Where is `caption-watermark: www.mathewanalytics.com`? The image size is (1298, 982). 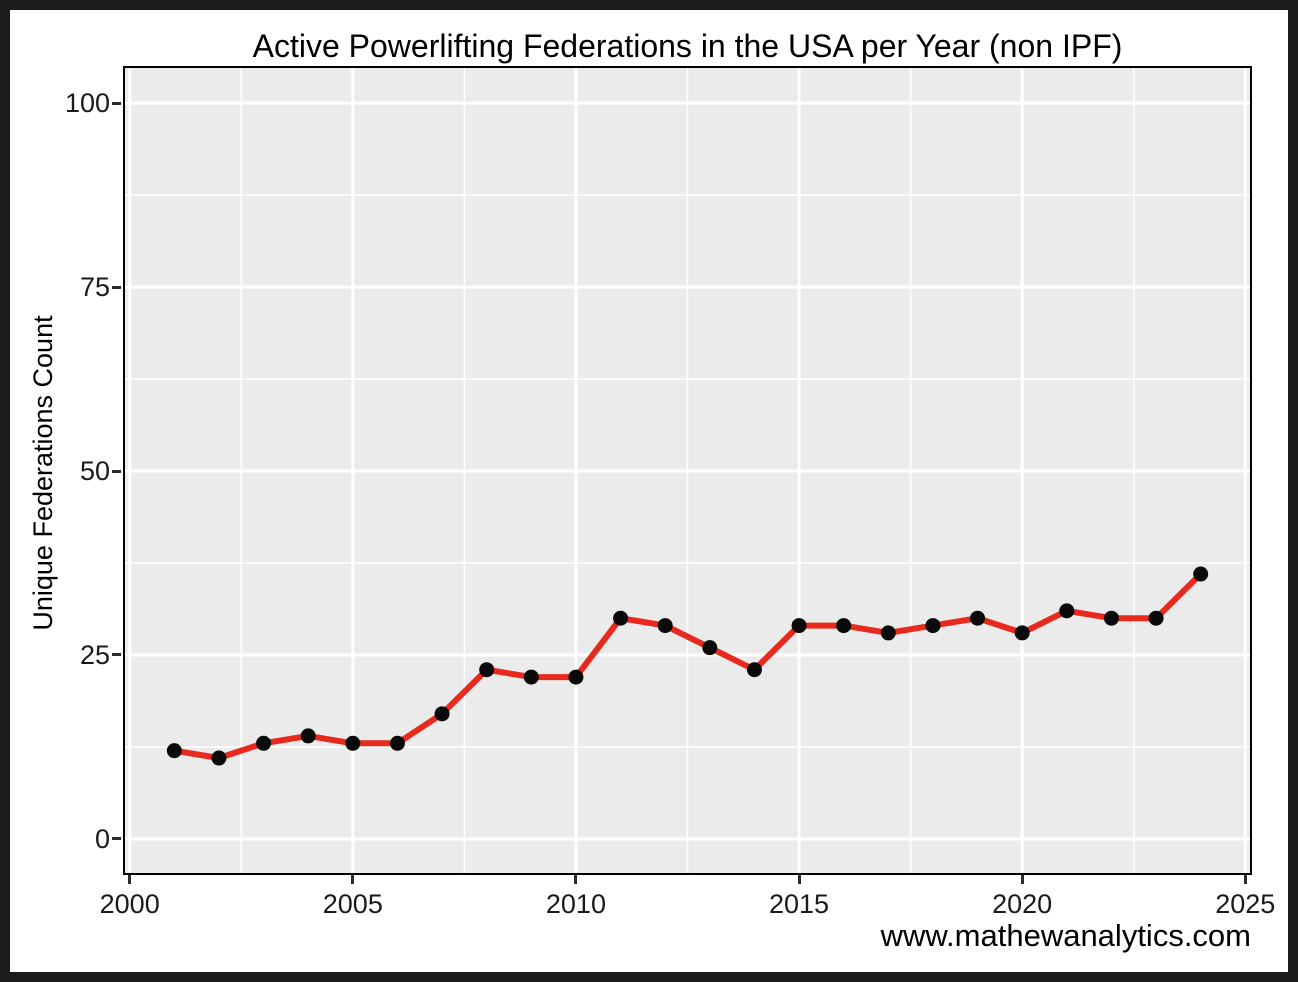
caption-watermark: www.mathewanalytics.com is located at coordinates (1065, 935).